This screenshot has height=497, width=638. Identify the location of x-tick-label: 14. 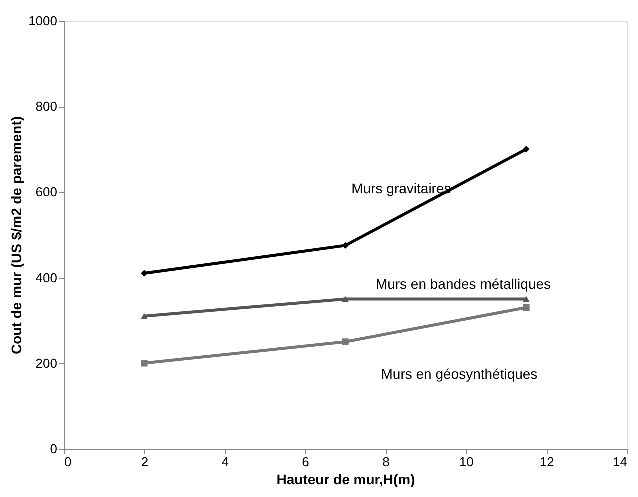
(620, 462).